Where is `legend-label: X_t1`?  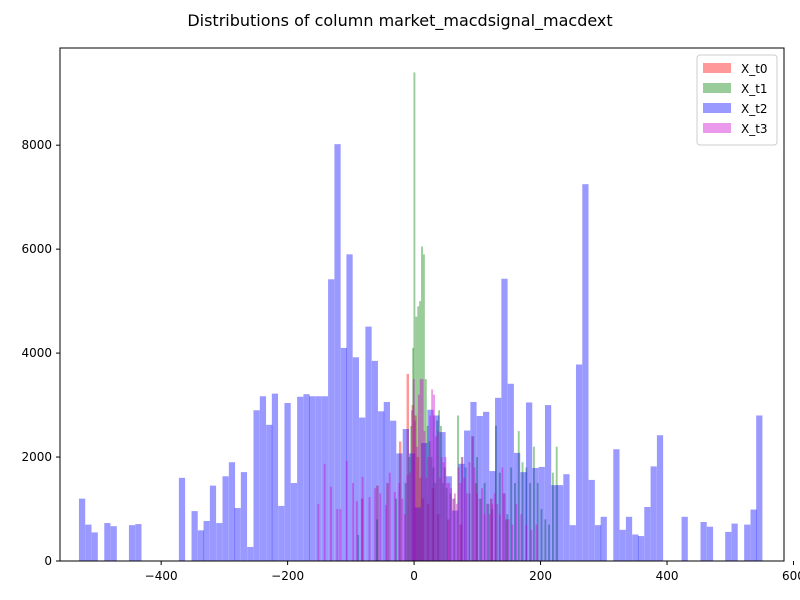 legend-label: X_t1 is located at coordinates (754, 89).